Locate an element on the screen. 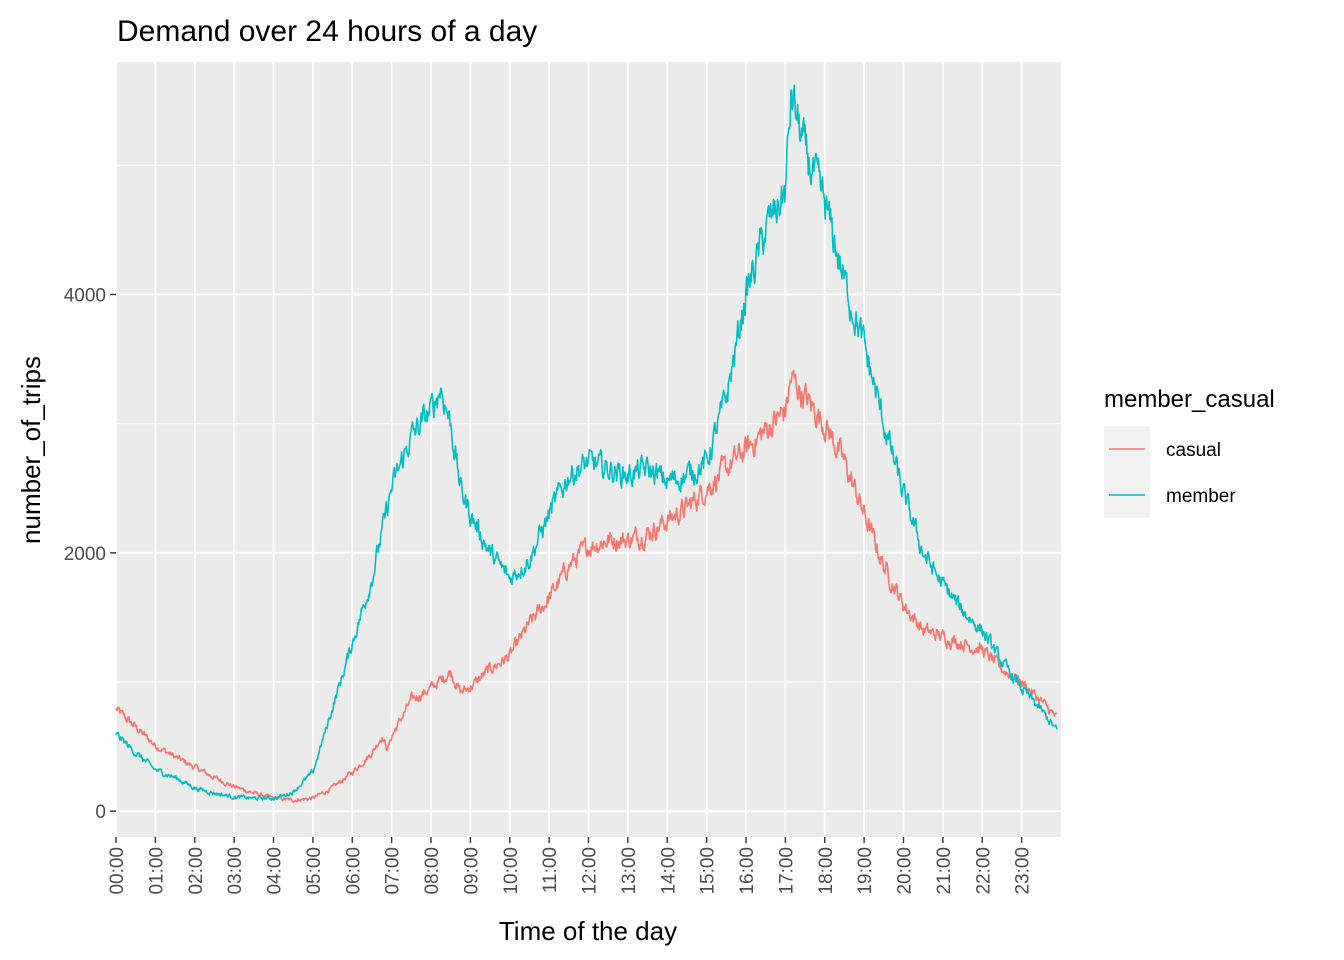  x-tick-label: 10:00 is located at coordinates (511, 871).